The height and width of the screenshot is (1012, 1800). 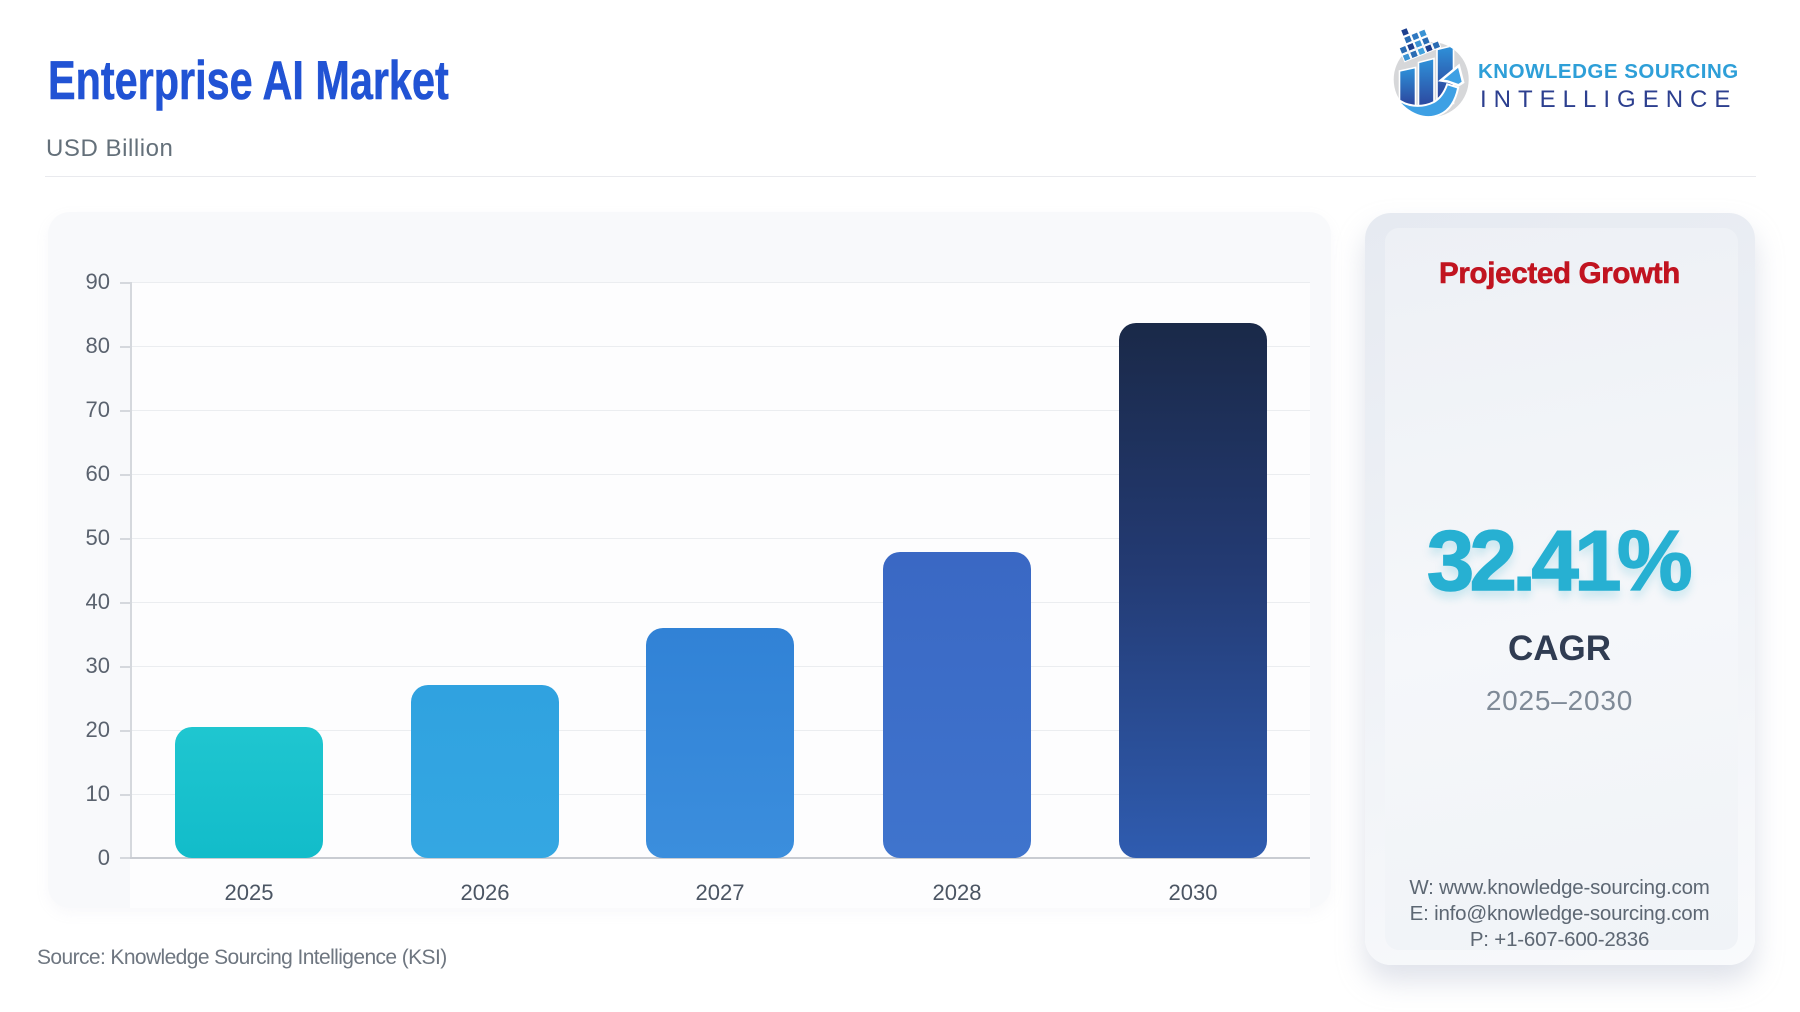 What do you see at coordinates (1608, 99) in the screenshot?
I see `svg-text: INTELLIGENCE` at bounding box center [1608, 99].